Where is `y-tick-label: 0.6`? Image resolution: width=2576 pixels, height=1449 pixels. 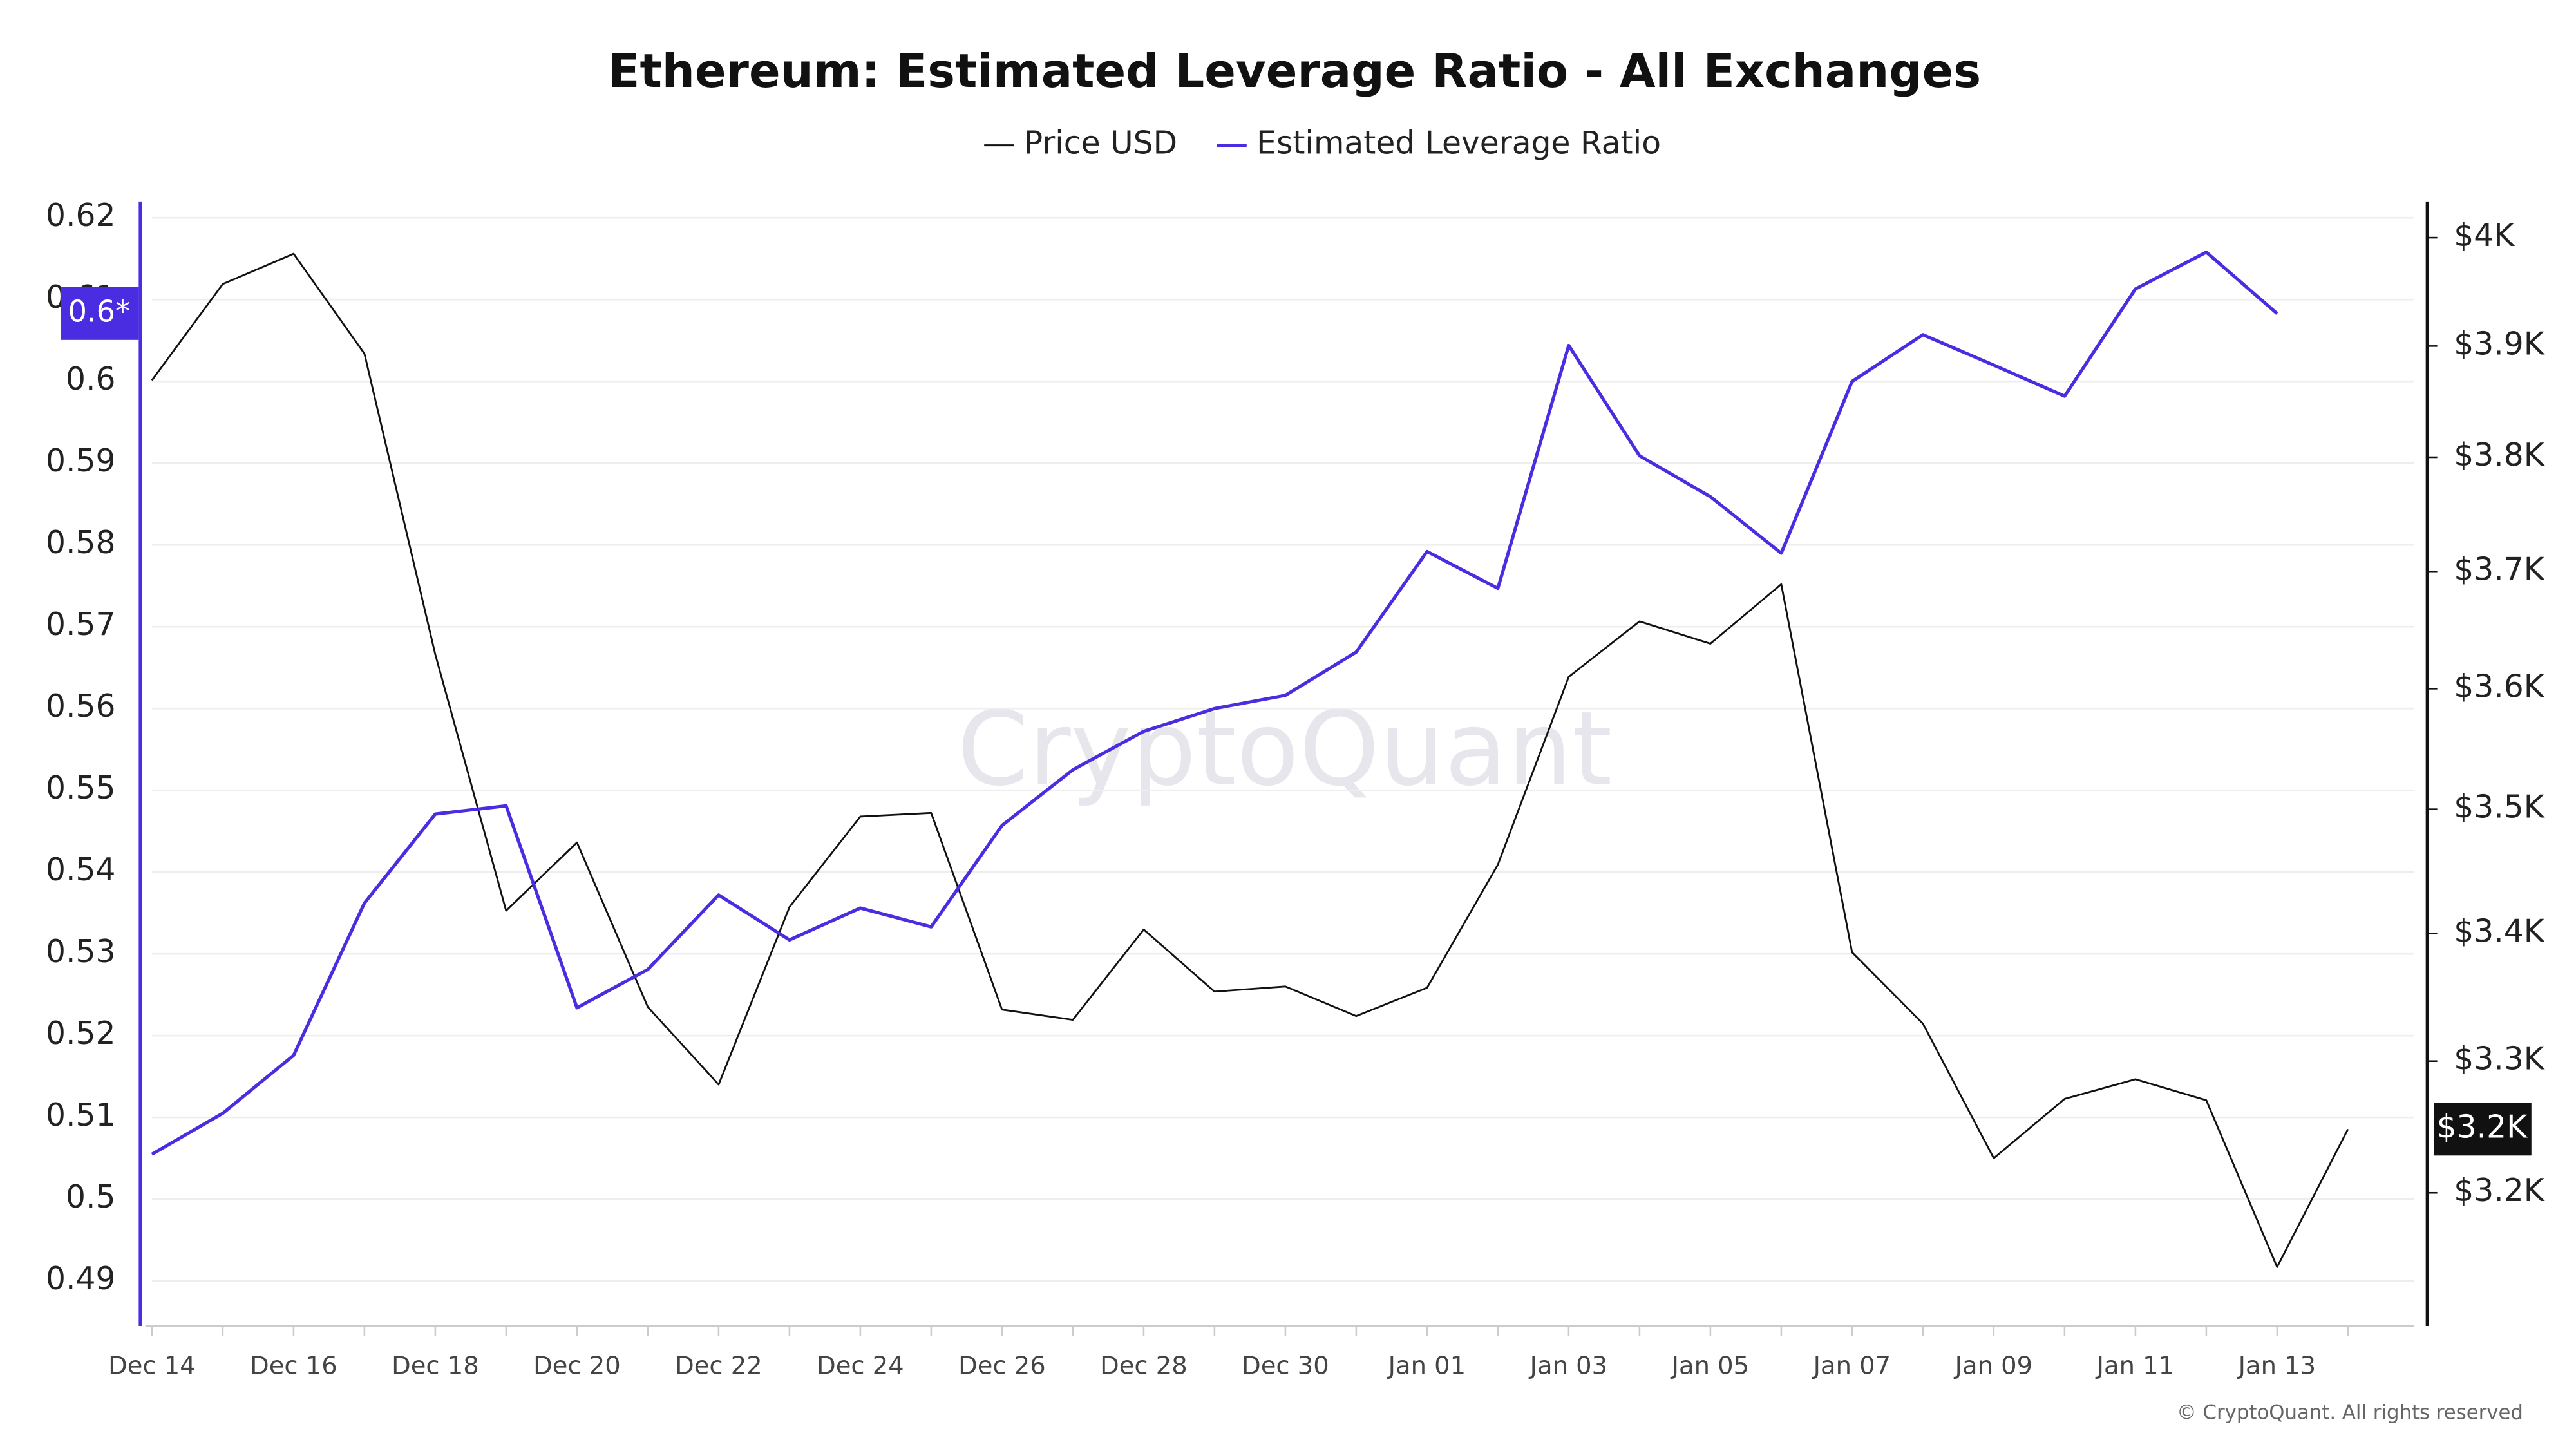
y-tick-label: 0.6 is located at coordinates (91, 379).